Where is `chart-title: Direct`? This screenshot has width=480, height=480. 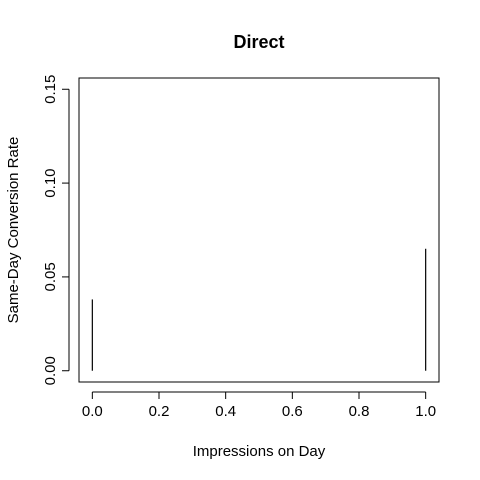
chart-title: Direct is located at coordinates (258, 42).